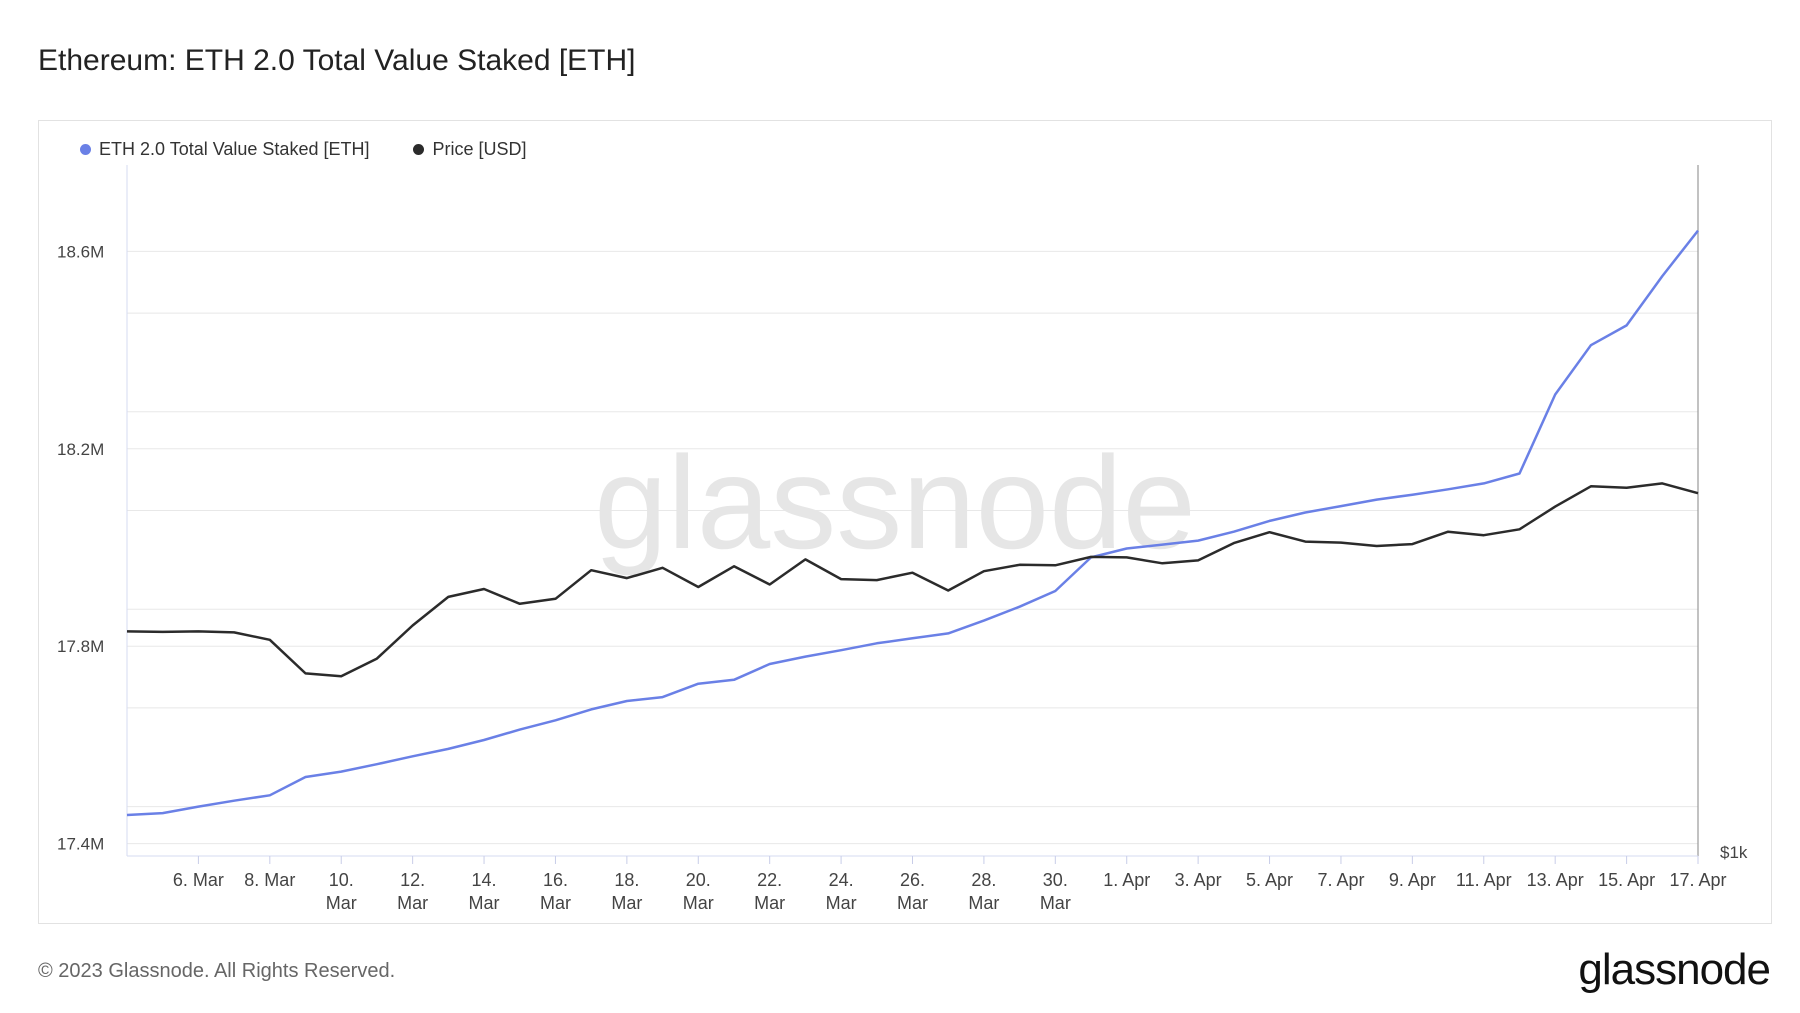 Image resolution: width=1800 pixels, height=1013 pixels. I want to click on x-tick-label: 14. Mar, so click(484, 891).